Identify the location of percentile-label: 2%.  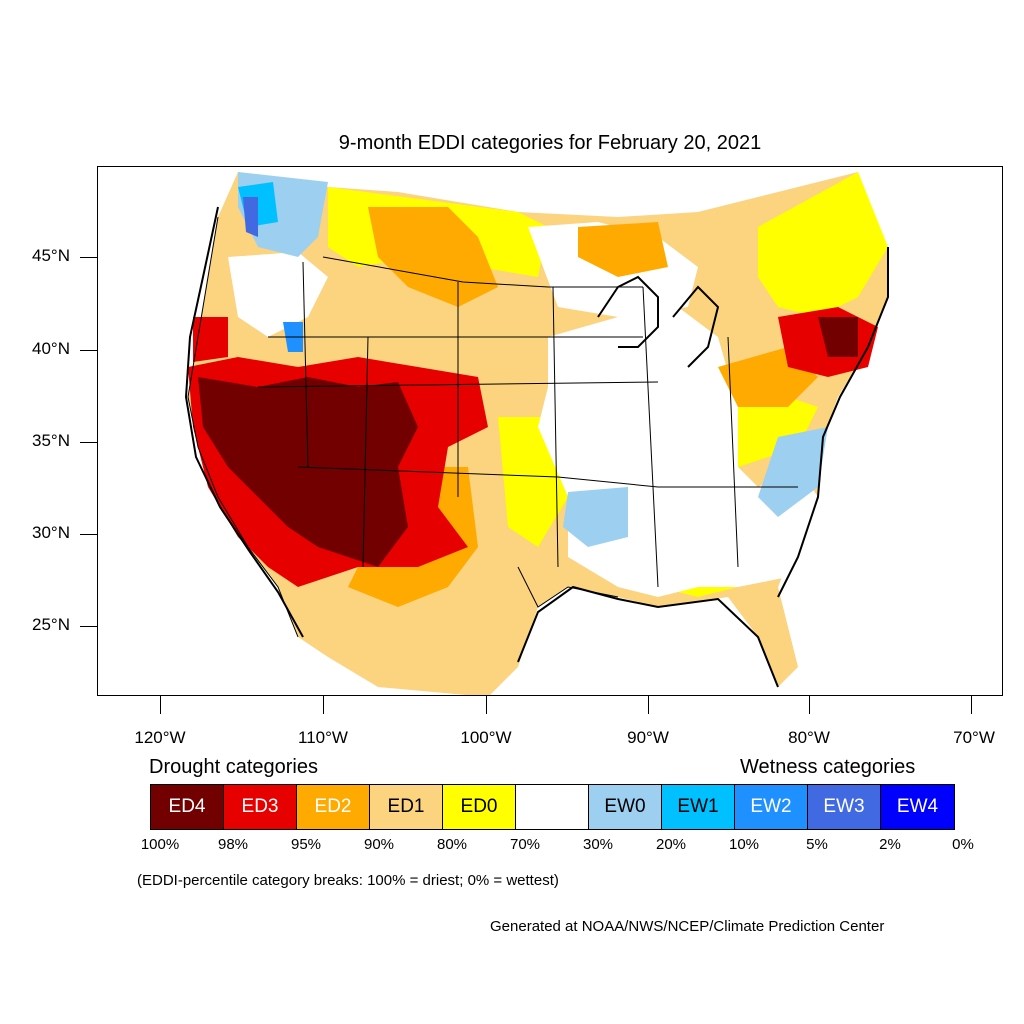
(890, 844).